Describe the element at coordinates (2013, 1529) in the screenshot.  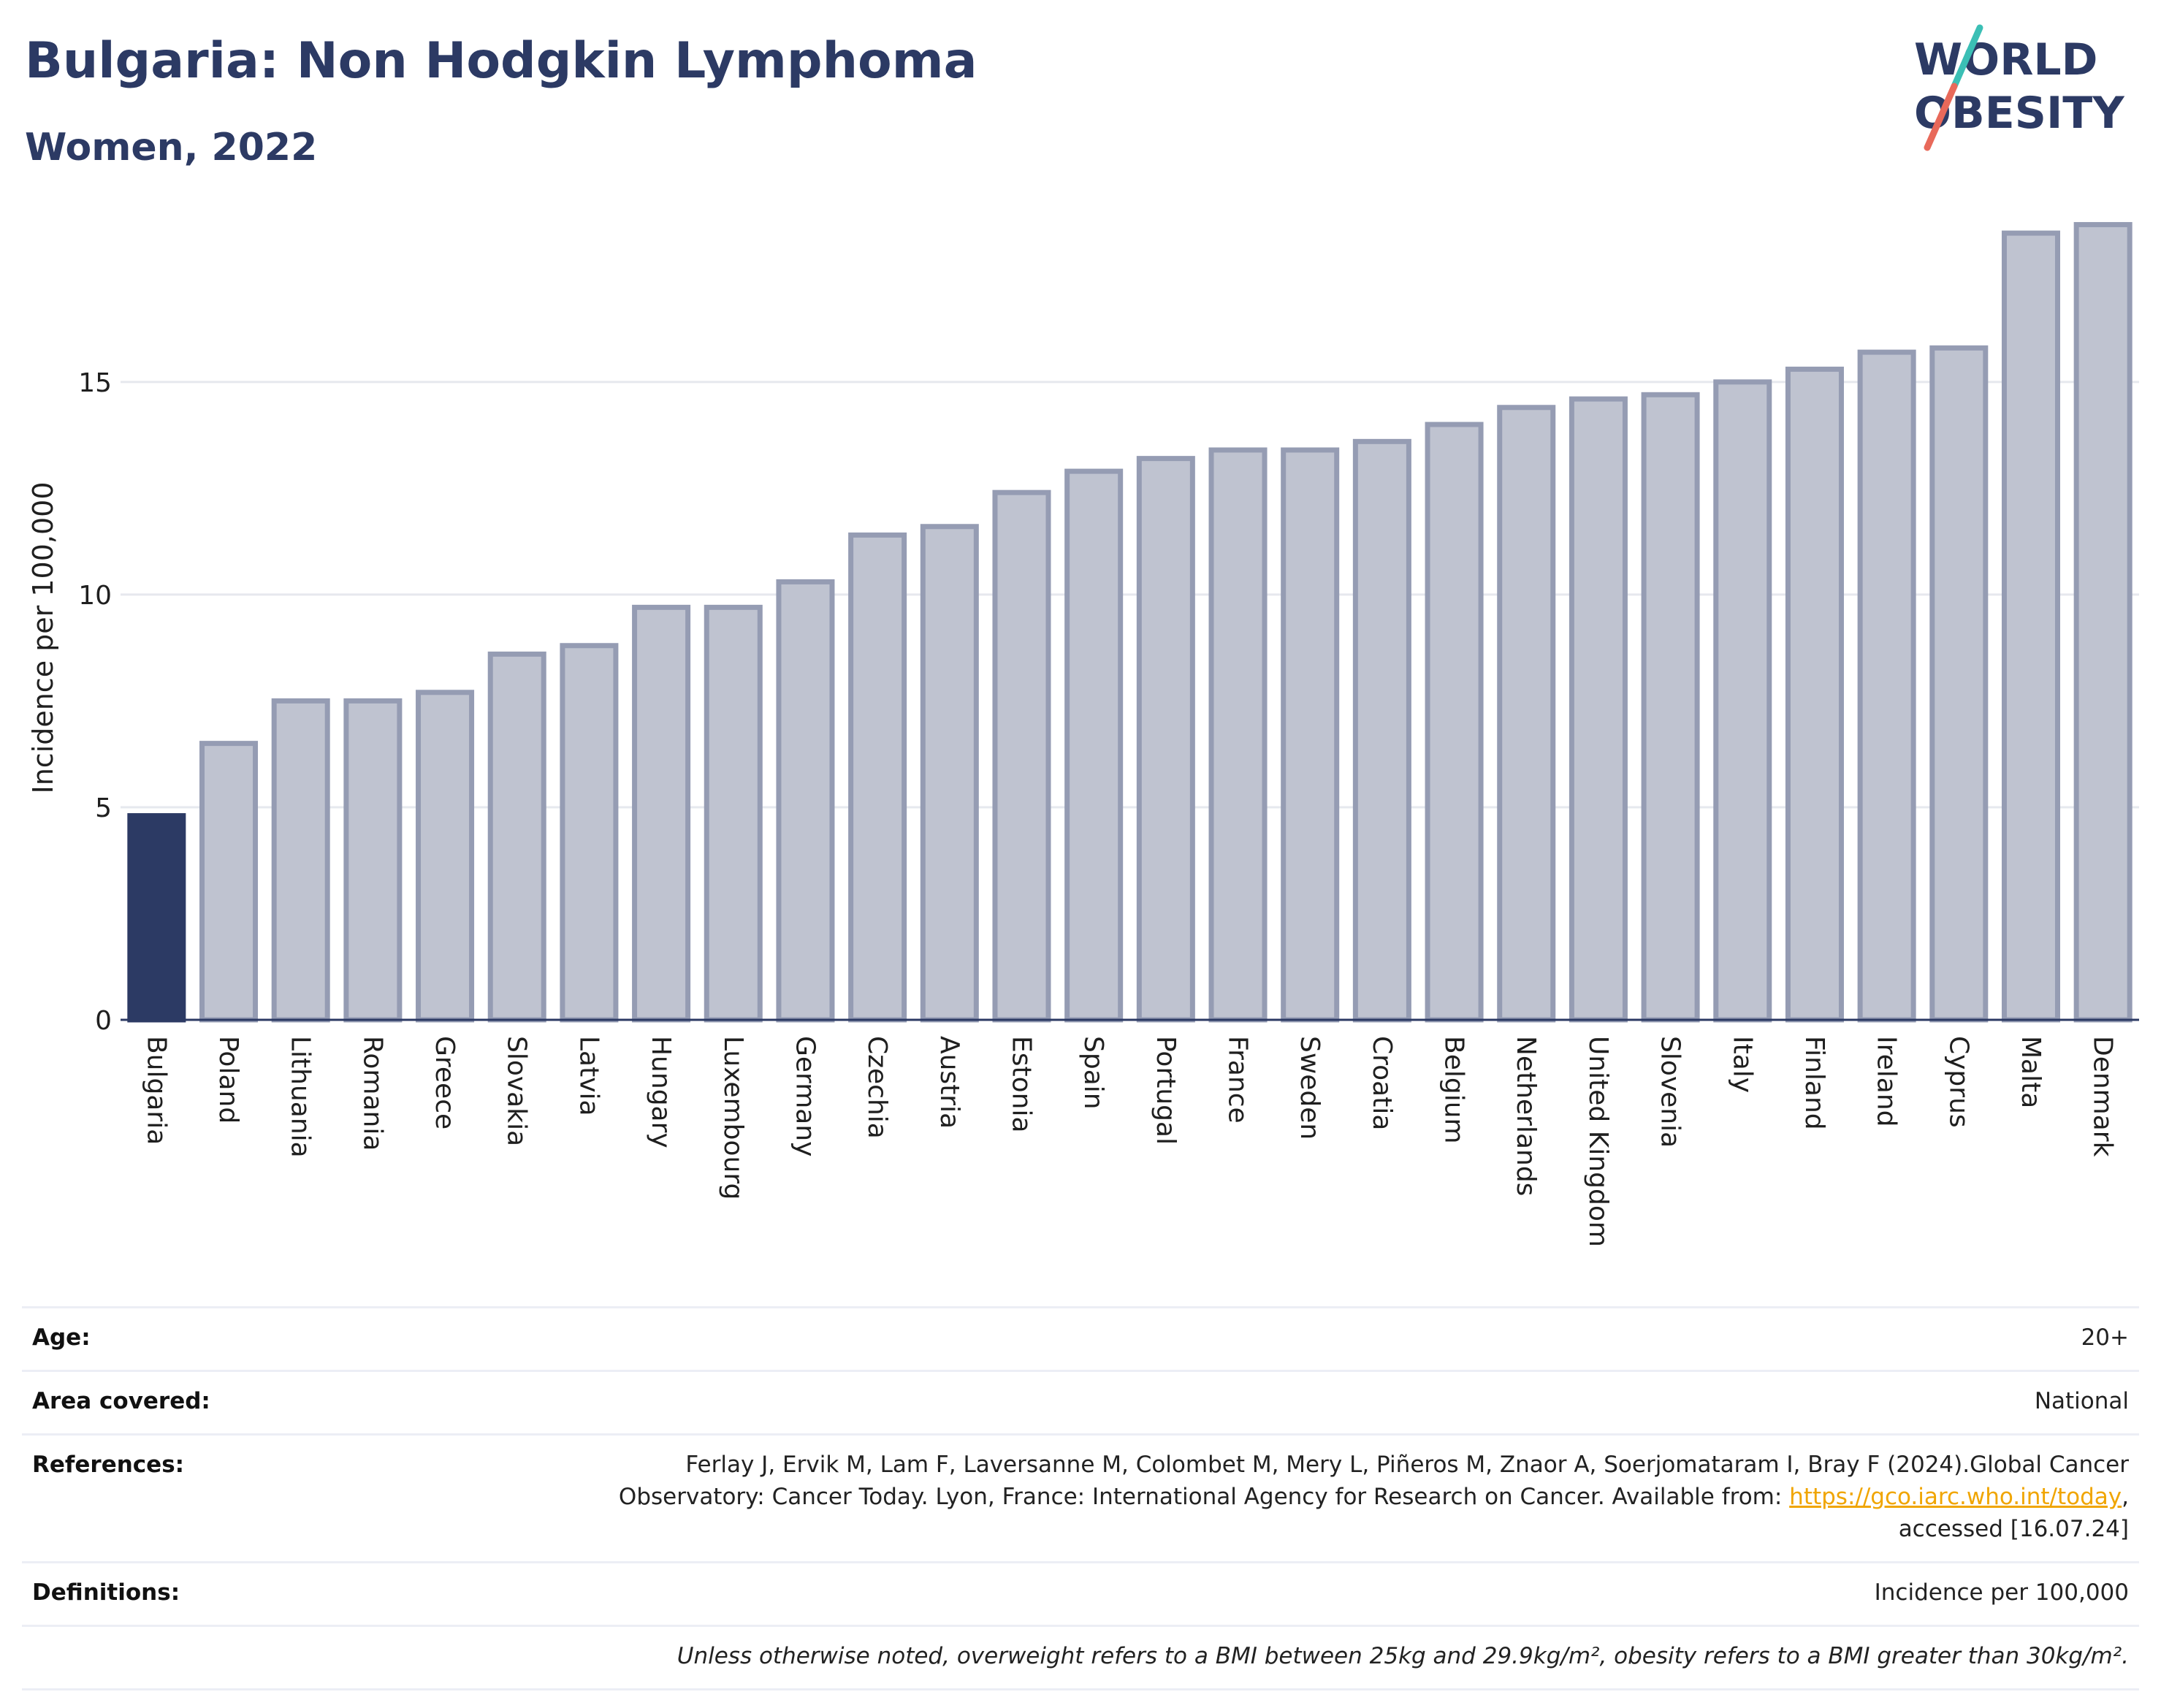
I see `references-line3: accessed [16.07.24]` at that location.